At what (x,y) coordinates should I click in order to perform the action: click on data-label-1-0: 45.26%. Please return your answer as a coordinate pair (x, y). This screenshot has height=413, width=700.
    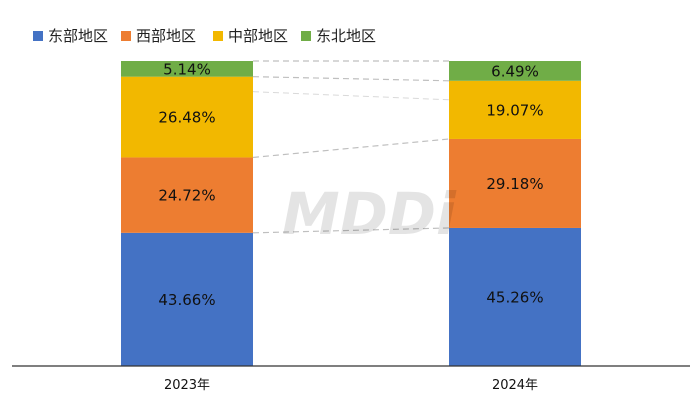
    Looking at the image, I should click on (514, 297).